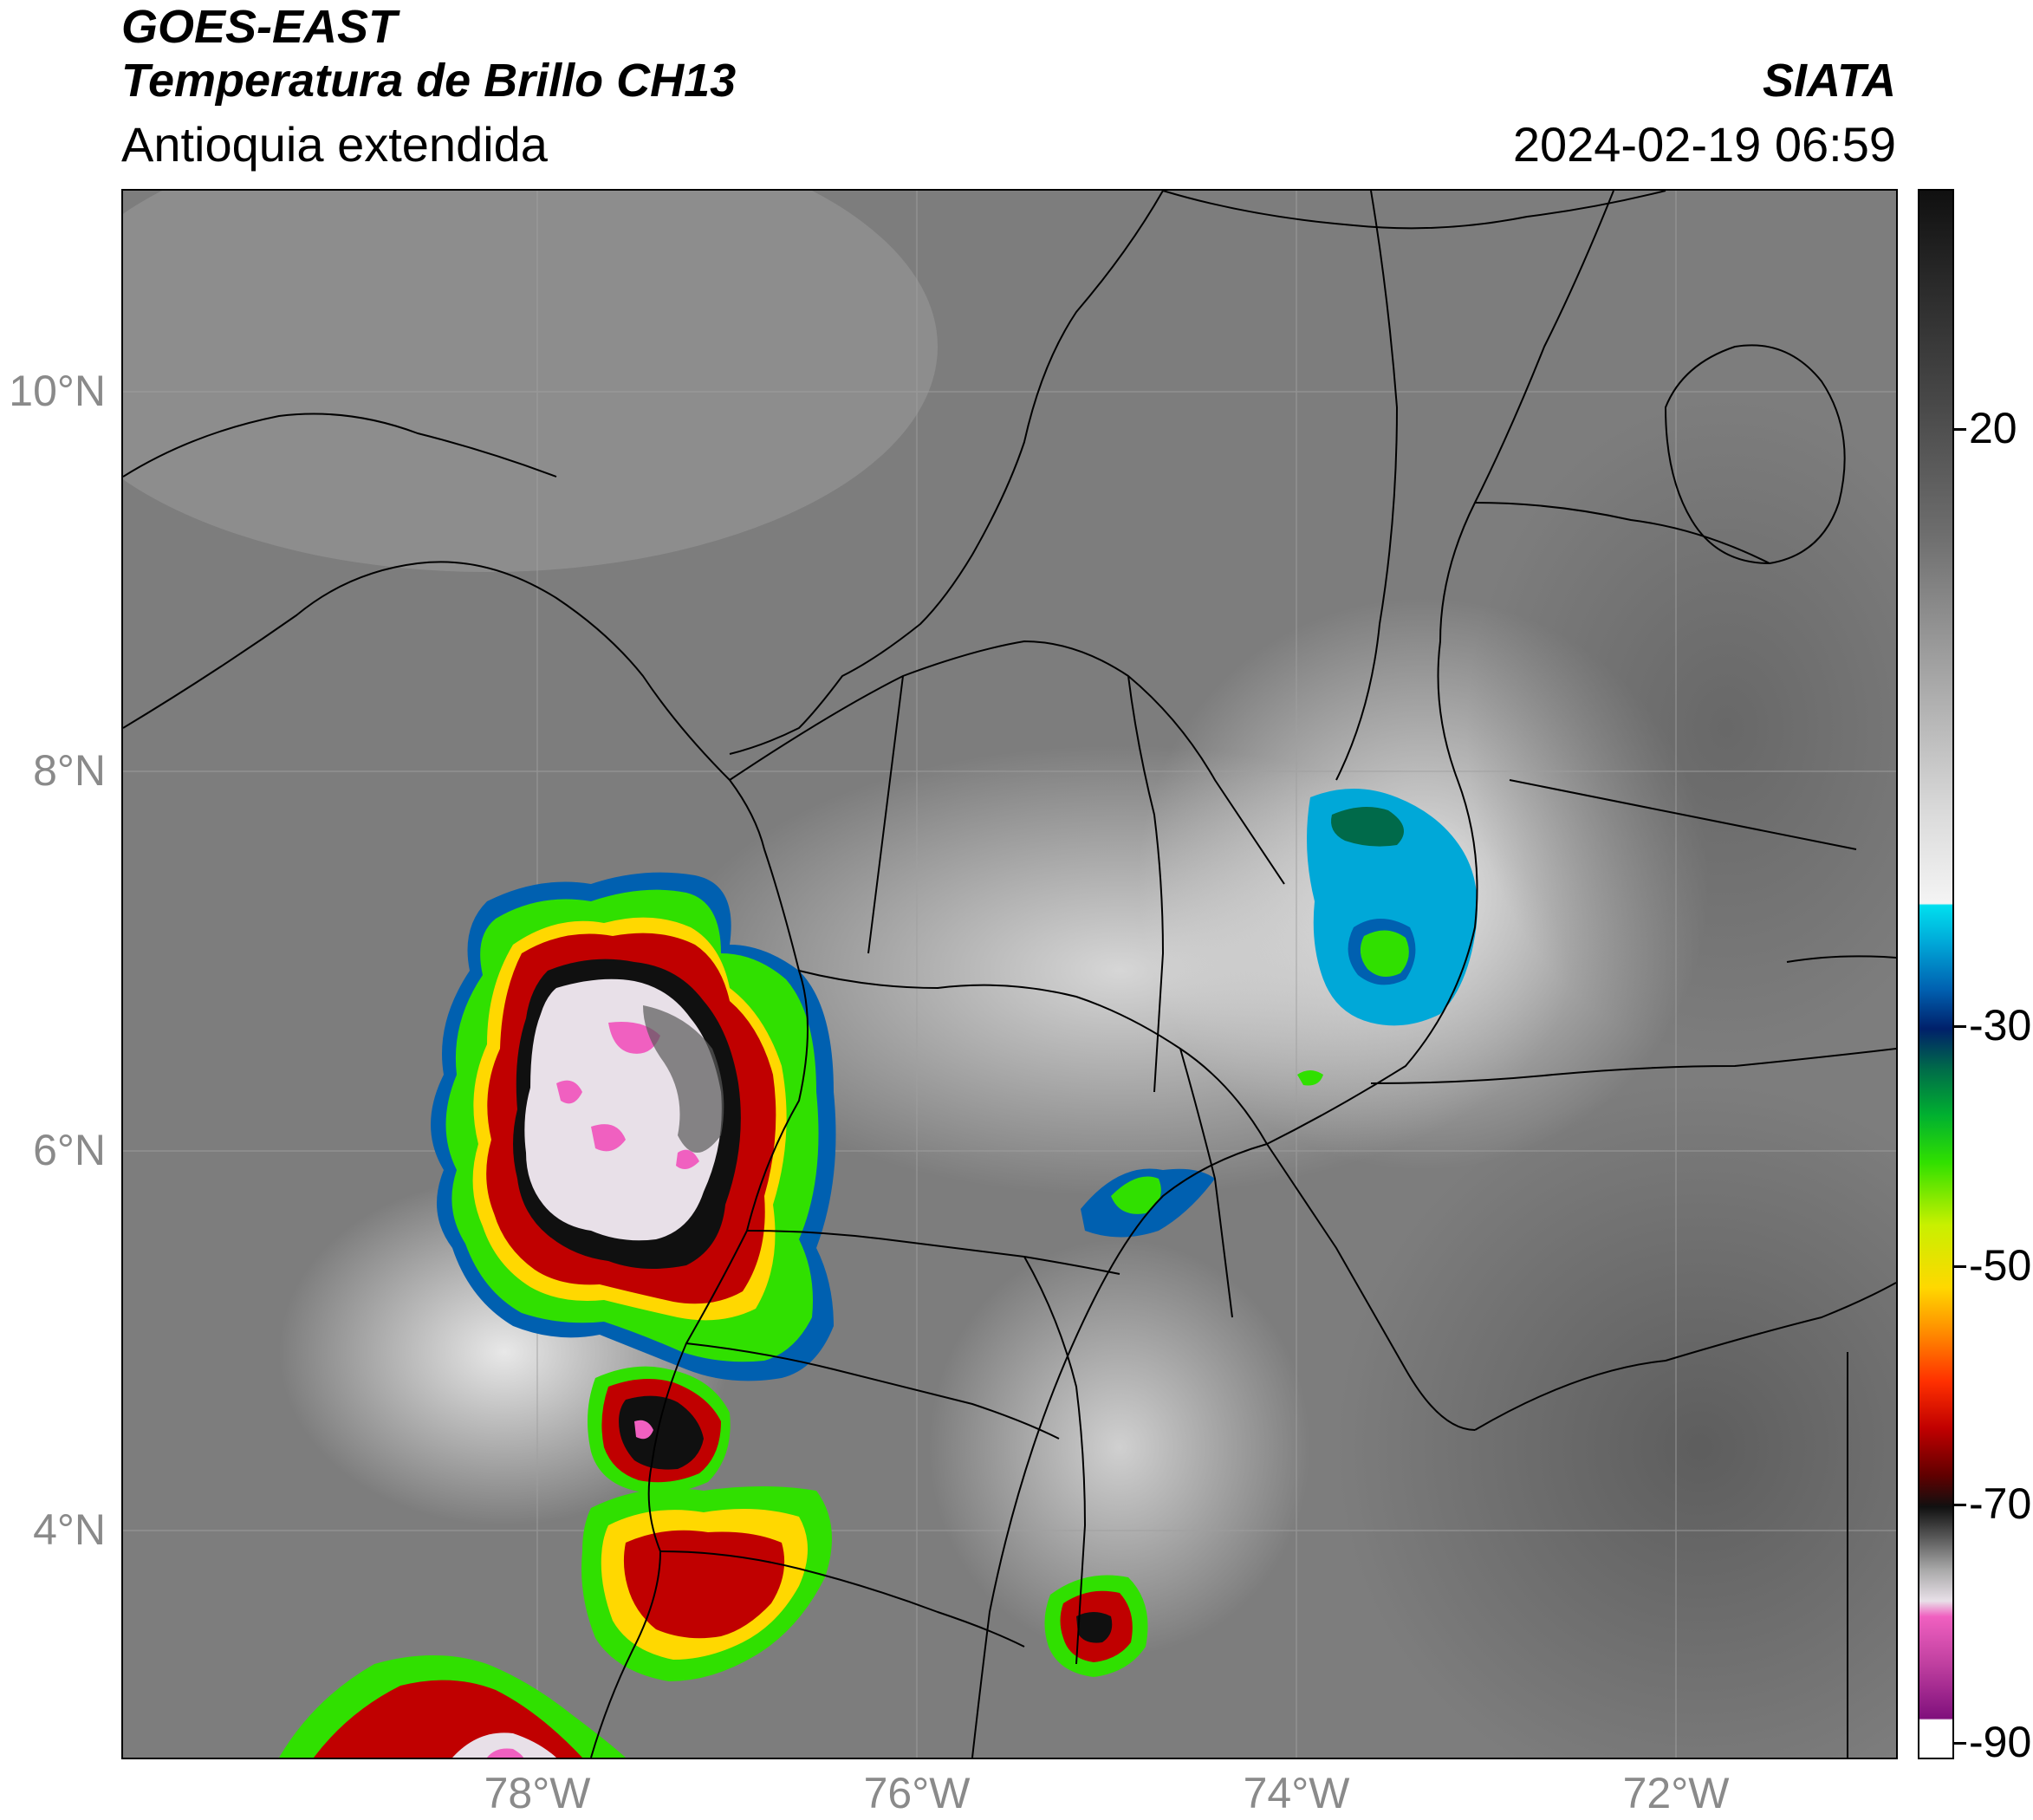  I want to click on cloud-area, so click(530, 381).